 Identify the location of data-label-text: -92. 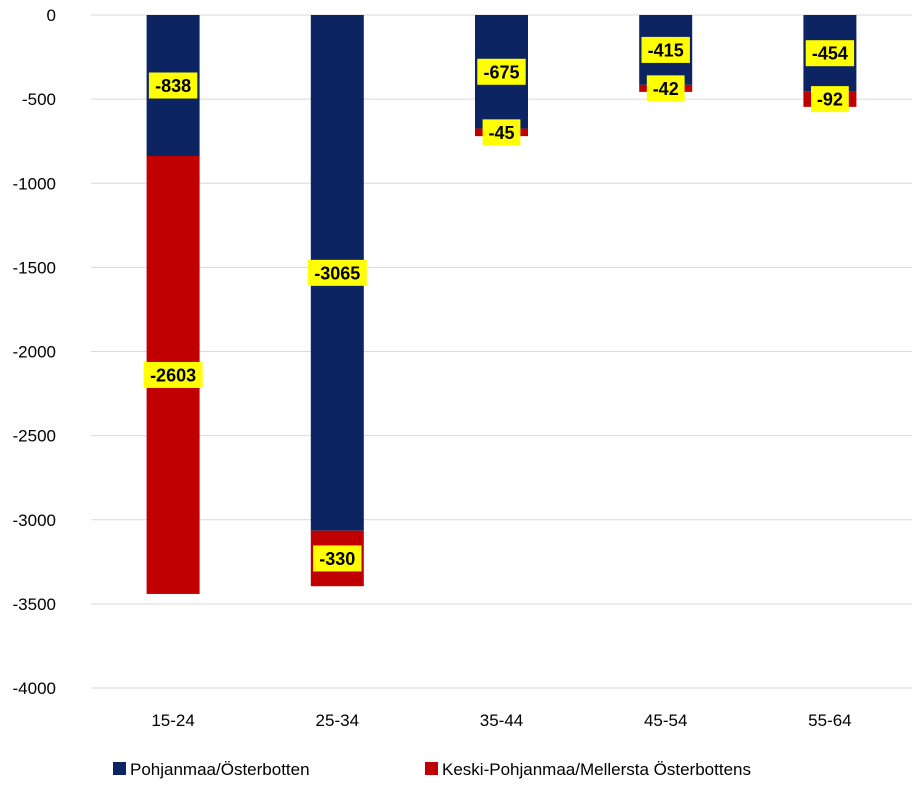
(830, 100).